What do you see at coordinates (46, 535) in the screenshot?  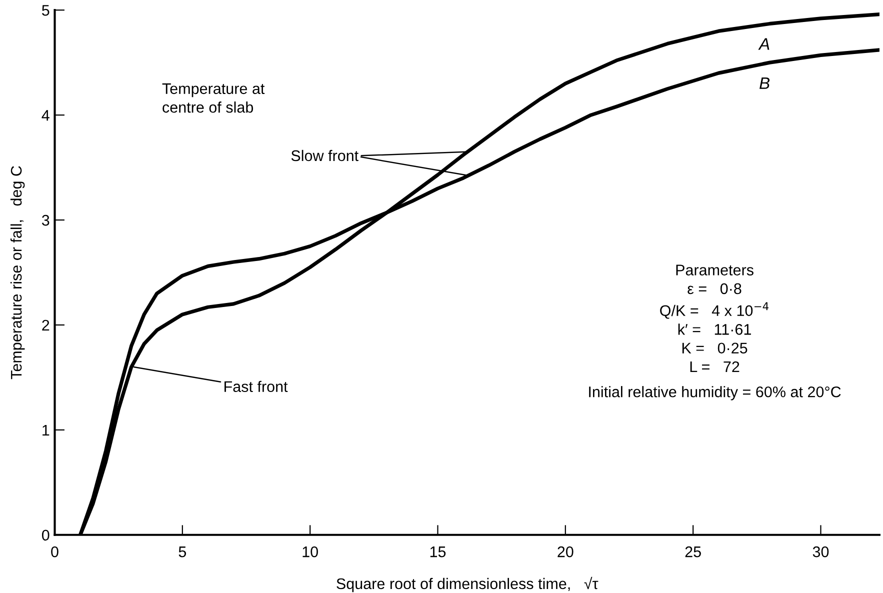 I see `y-tick-label: 0` at bounding box center [46, 535].